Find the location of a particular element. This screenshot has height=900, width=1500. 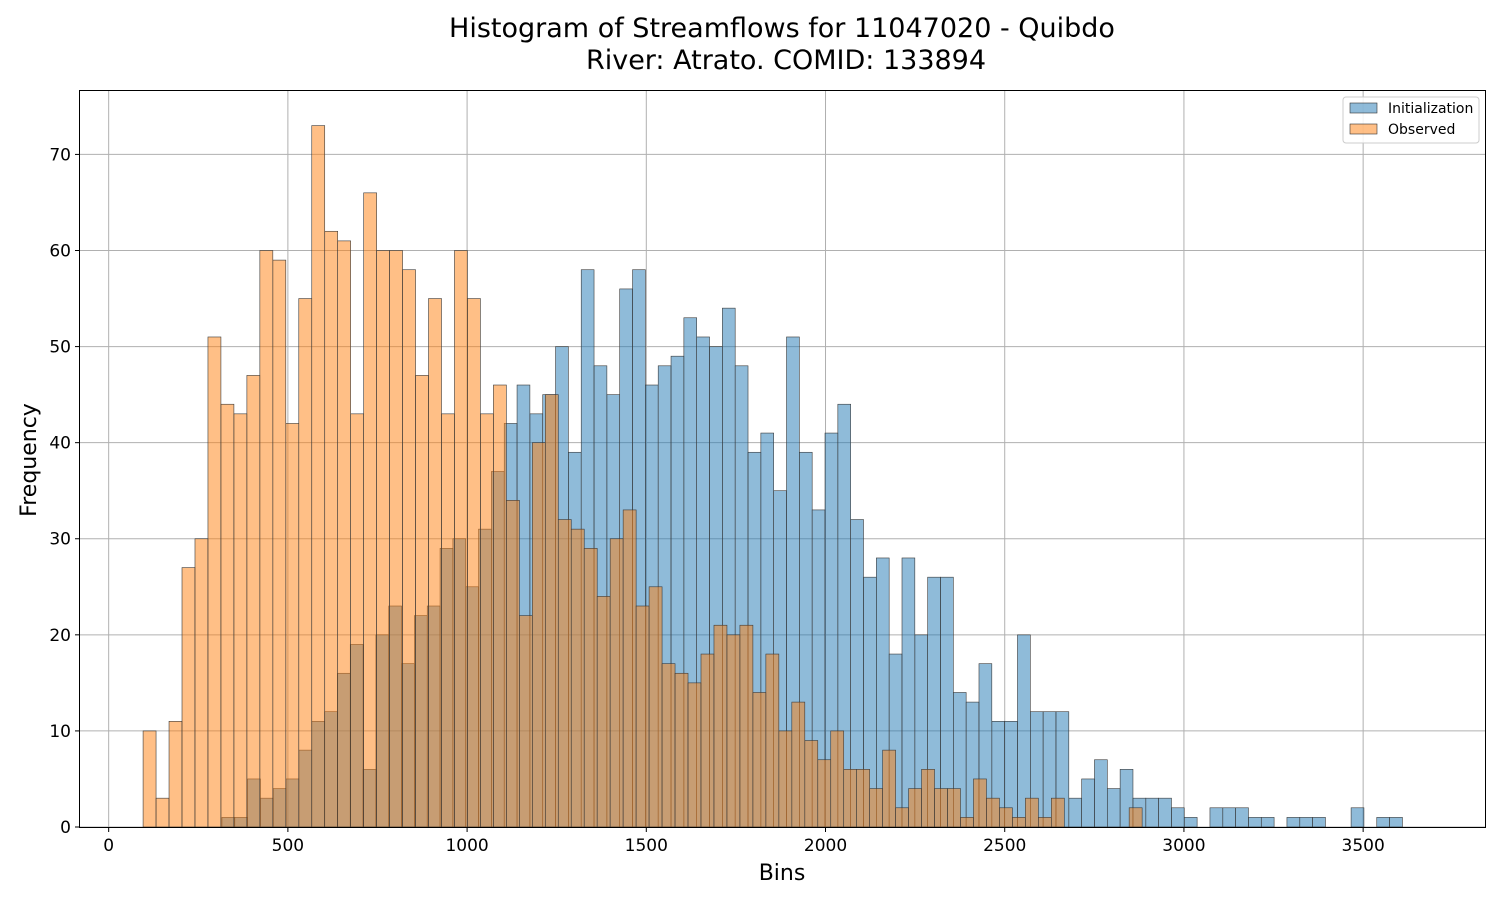

x-tick-label: 0 is located at coordinates (108, 846).